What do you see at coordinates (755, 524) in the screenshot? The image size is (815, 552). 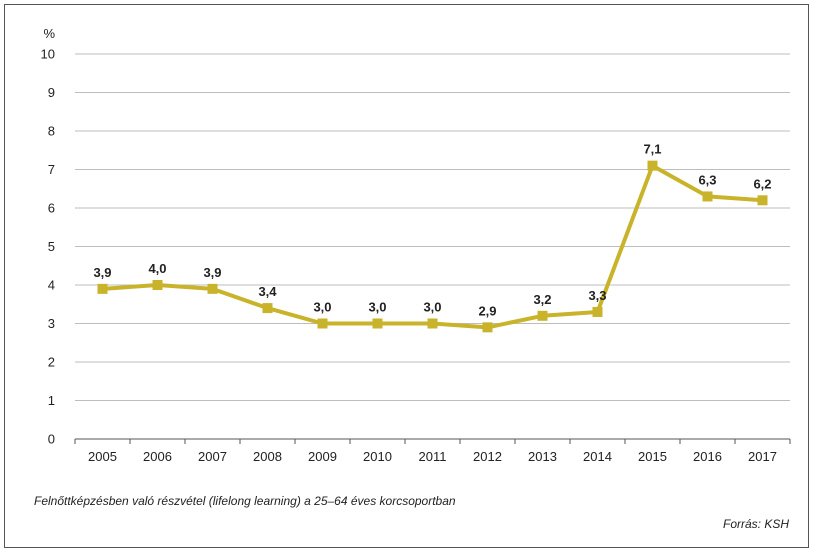 I see `chart-source: Forrás: KSH` at bounding box center [755, 524].